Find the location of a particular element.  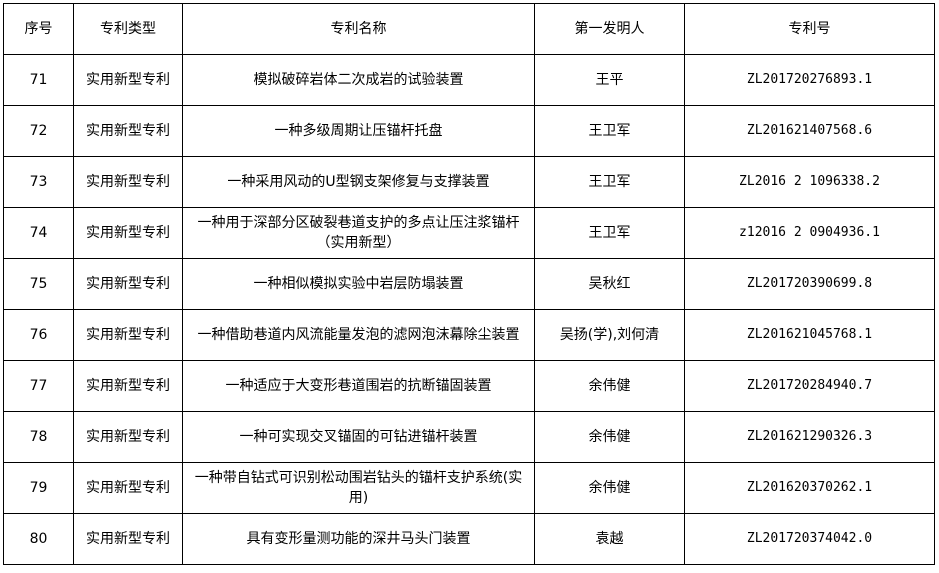

cell-inventor: 吴扬(学),刘何清 is located at coordinates (609, 335).